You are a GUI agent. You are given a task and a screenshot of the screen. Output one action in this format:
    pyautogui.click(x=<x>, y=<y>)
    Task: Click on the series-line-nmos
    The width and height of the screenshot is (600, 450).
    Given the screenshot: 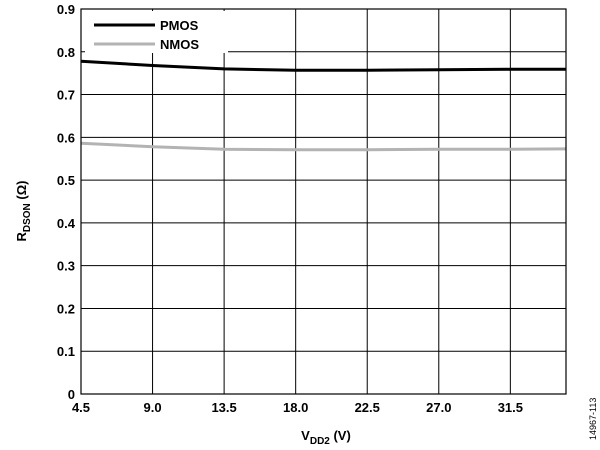 What is the action you would take?
    pyautogui.click(x=323, y=146)
    